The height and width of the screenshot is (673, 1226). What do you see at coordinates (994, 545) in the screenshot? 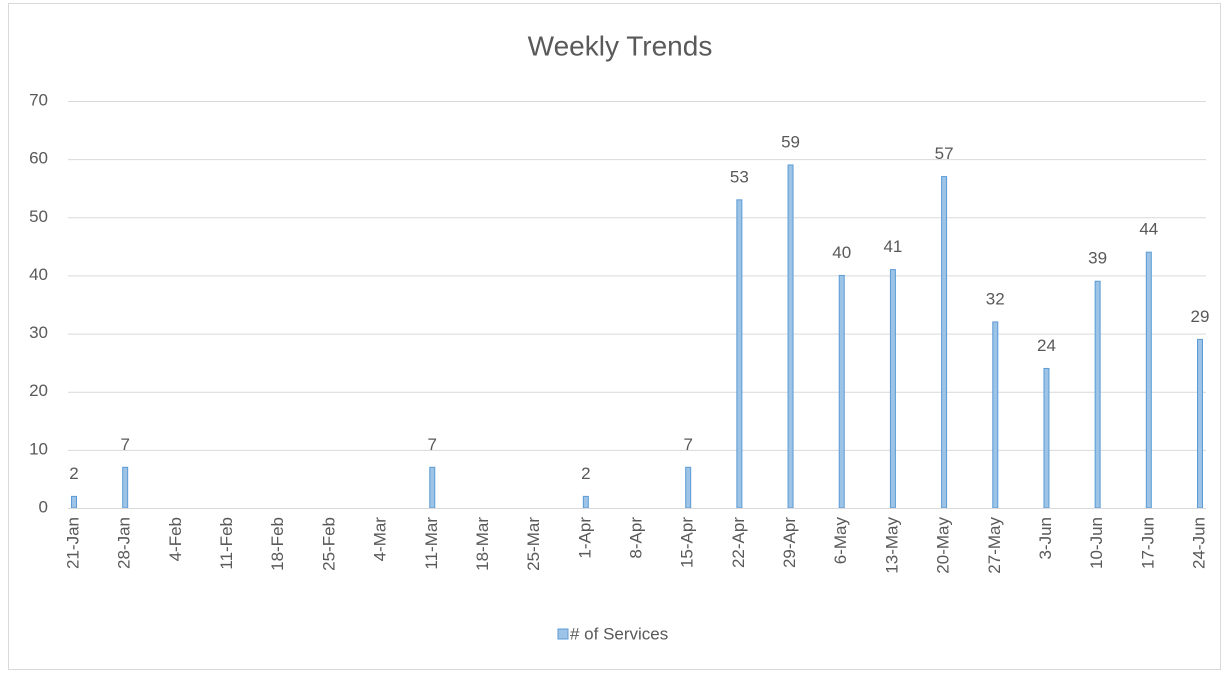
I see `x-tick-label: 27-May` at bounding box center [994, 545].